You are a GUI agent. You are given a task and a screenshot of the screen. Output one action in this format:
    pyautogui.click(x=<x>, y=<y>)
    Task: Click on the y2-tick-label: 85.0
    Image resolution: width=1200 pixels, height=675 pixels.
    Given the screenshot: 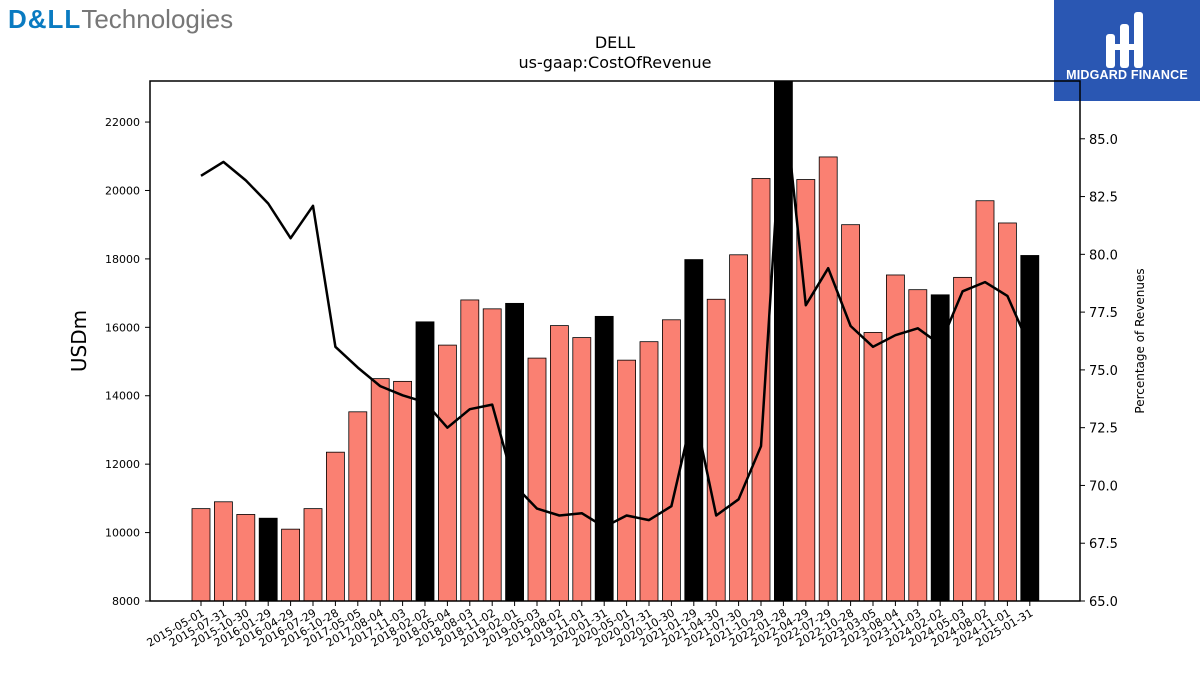 What is the action you would take?
    pyautogui.click(x=1103, y=140)
    